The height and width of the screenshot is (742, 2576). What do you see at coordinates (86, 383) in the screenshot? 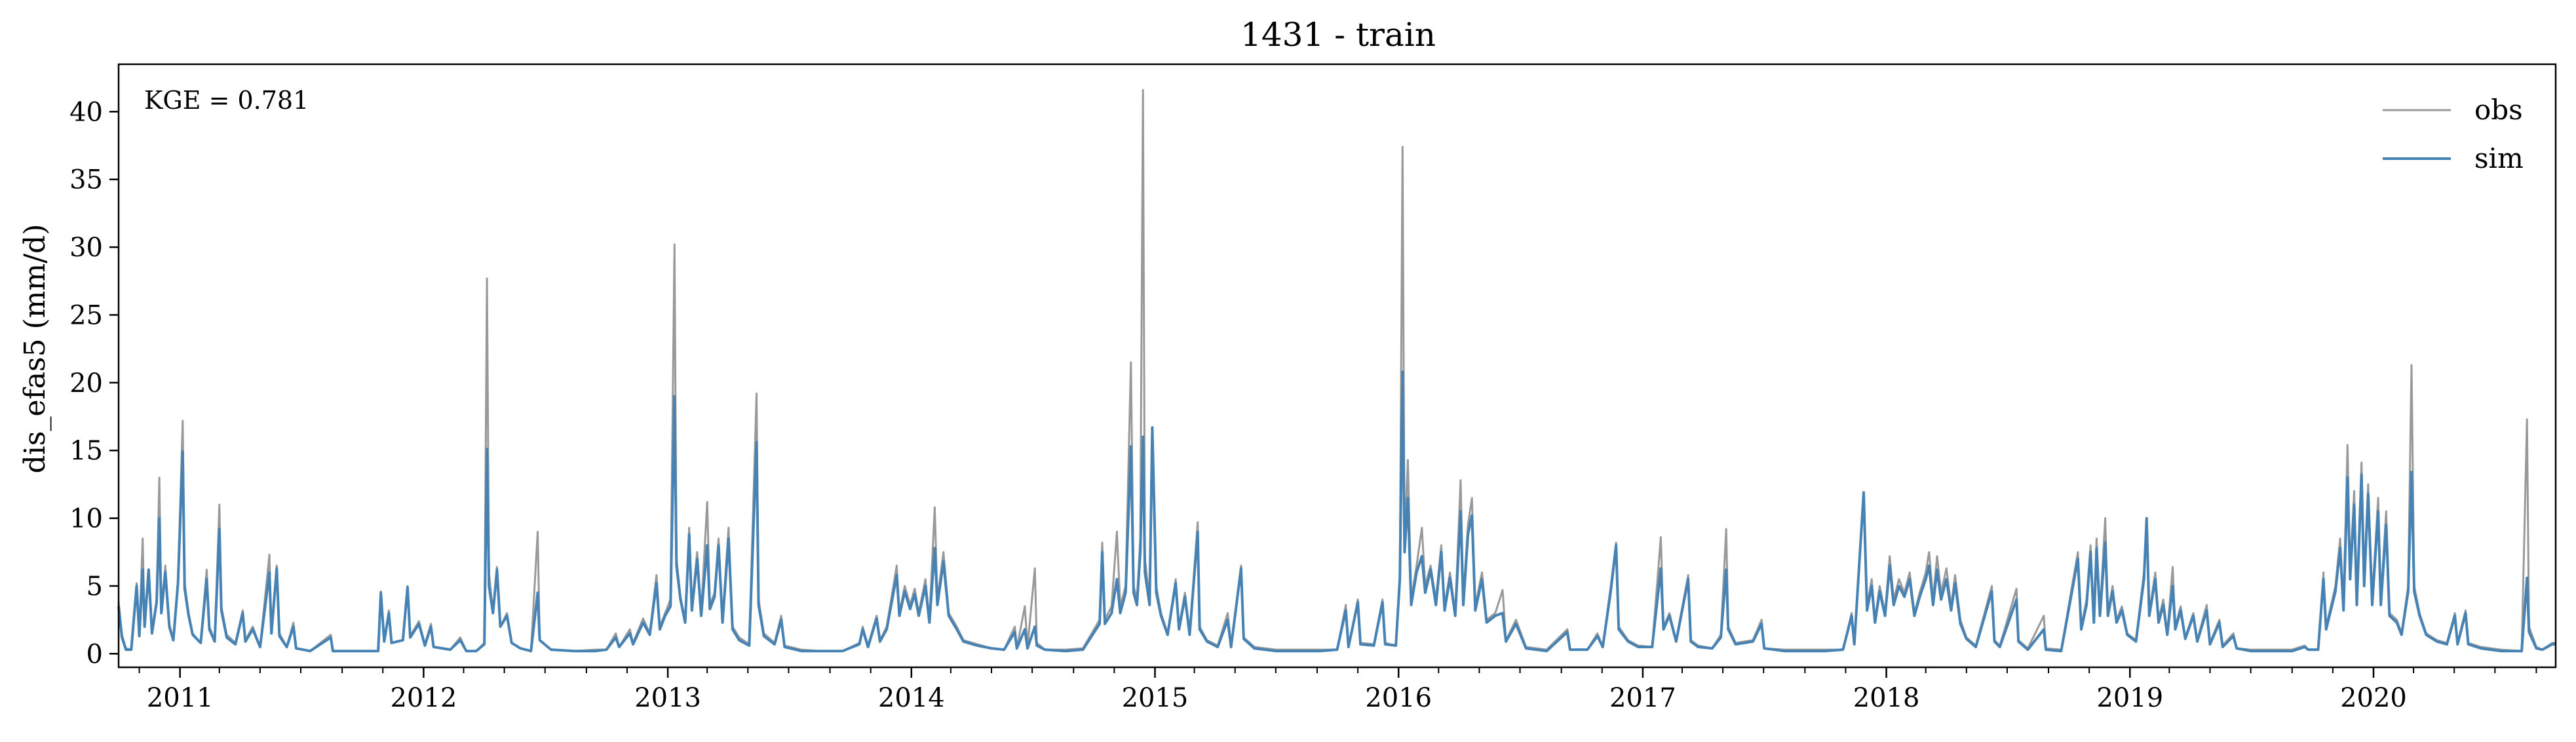
I see `y-tick-label: 20` at bounding box center [86, 383].